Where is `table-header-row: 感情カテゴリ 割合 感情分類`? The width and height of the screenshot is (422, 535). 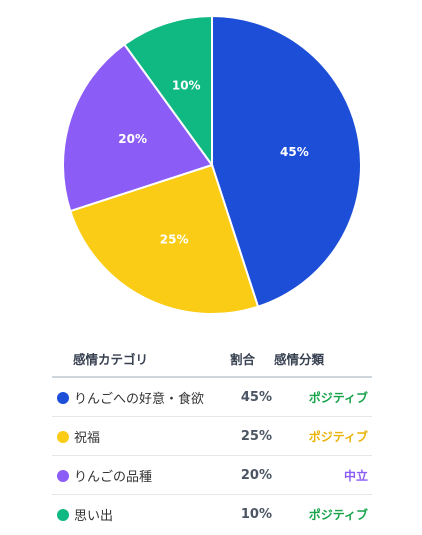
table-header-row: 感情カテゴリ 割合 感情分類 is located at coordinates (212, 359).